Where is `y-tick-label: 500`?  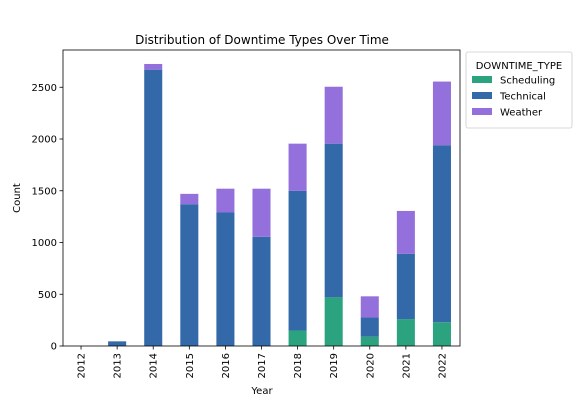
y-tick-label: 500 is located at coordinates (47, 295).